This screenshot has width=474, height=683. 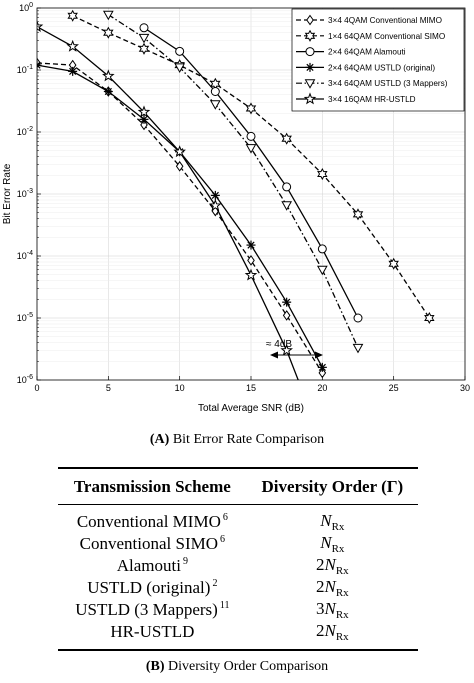 I want to click on caption-a-label: (A), so click(x=159, y=439).